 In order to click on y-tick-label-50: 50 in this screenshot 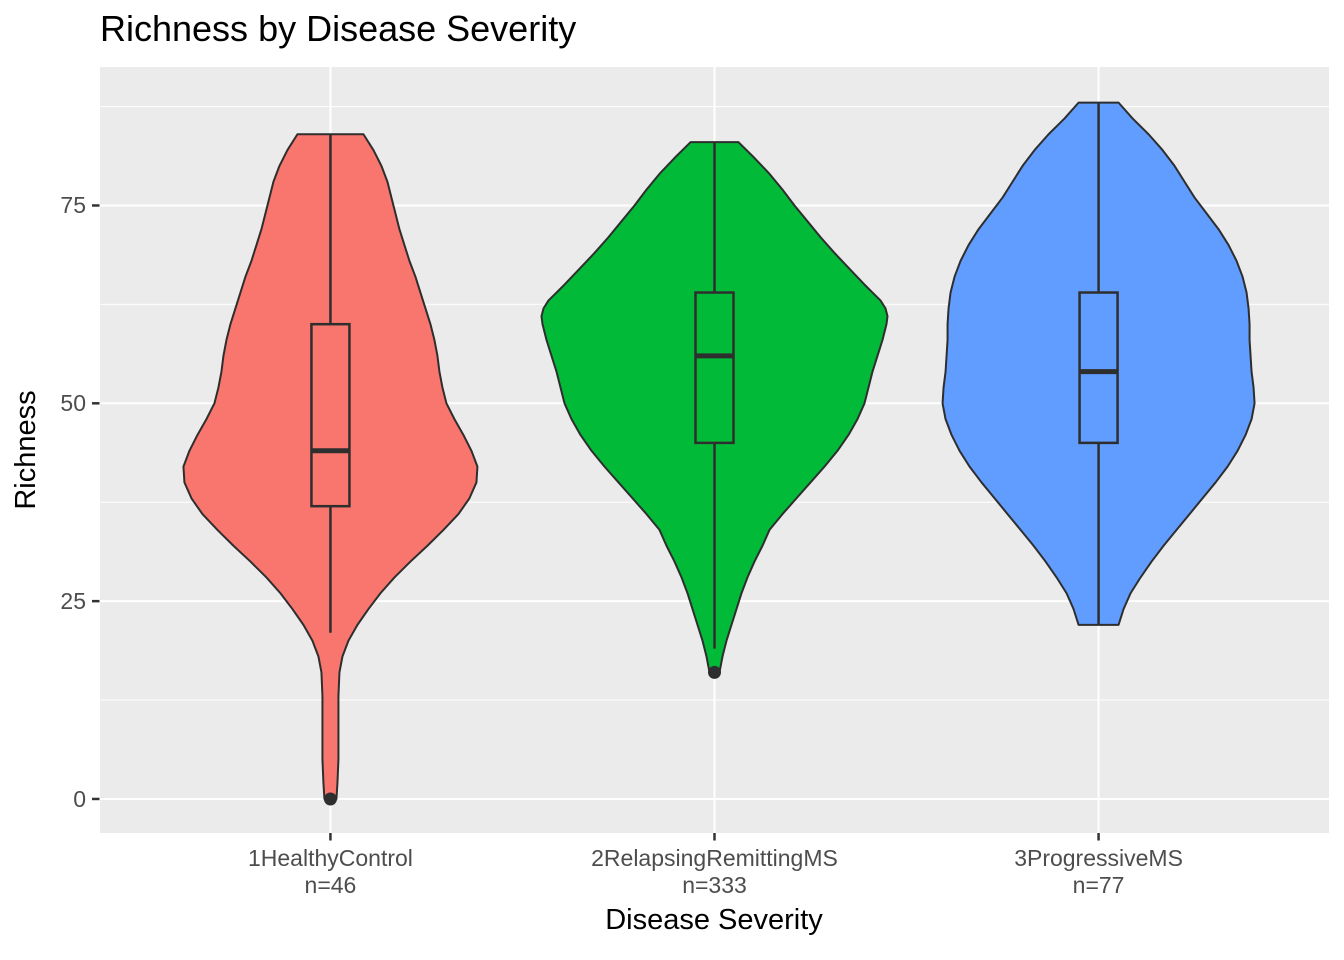, I will do `click(73, 403)`.